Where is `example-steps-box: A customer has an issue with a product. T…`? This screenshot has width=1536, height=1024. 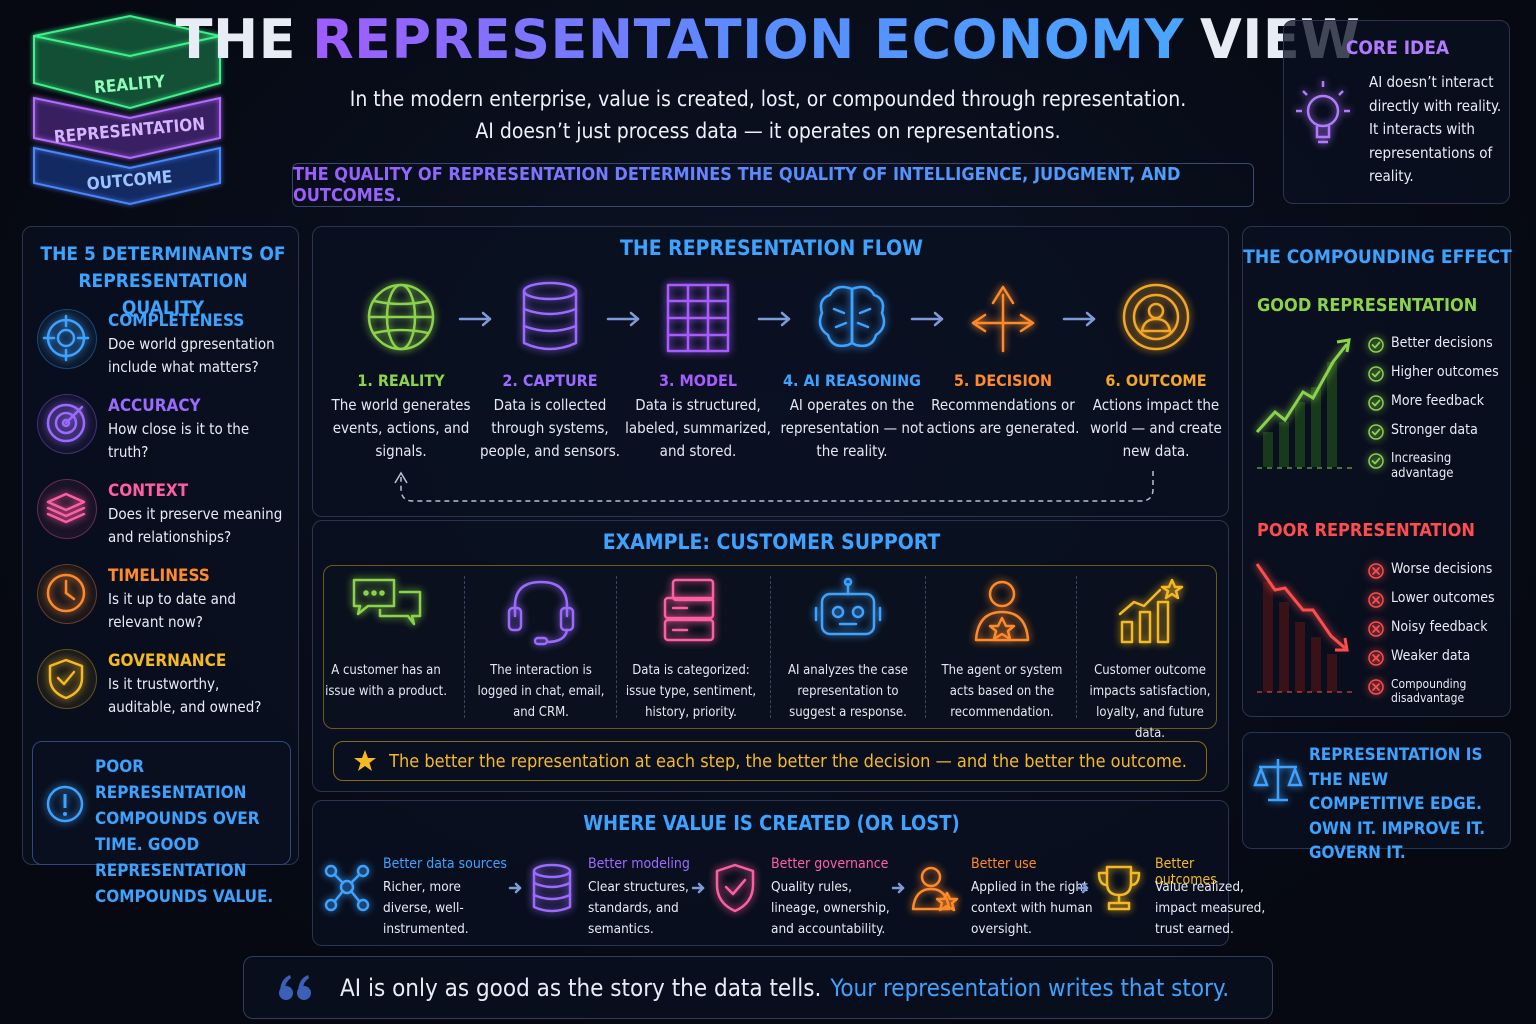 example-steps-box: A customer has an issue with a product. T… is located at coordinates (770, 653).